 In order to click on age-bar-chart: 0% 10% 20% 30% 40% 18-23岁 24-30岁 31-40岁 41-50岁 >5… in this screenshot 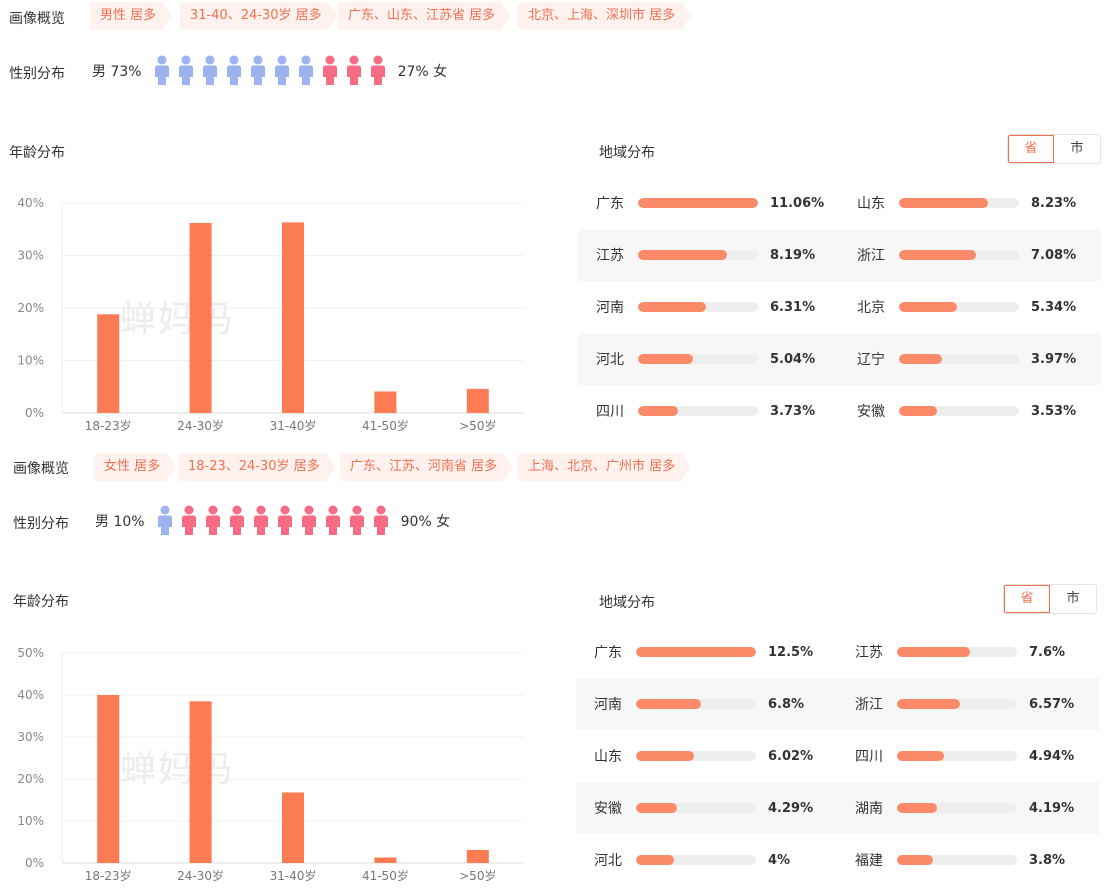, I will do `click(270, 314)`.